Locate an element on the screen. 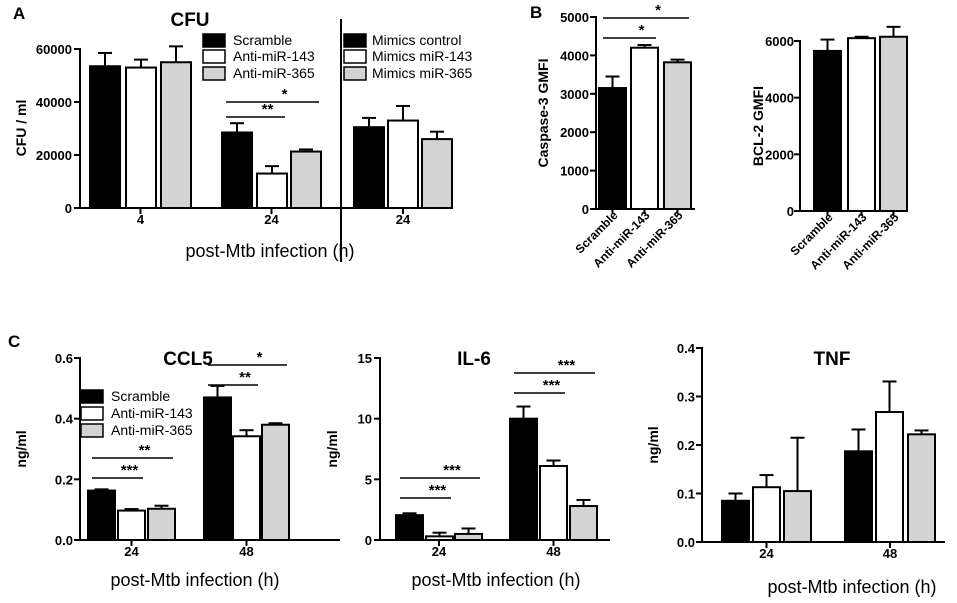 The image size is (957, 603). tnf-x-tick-label: 24 is located at coordinates (766, 553).